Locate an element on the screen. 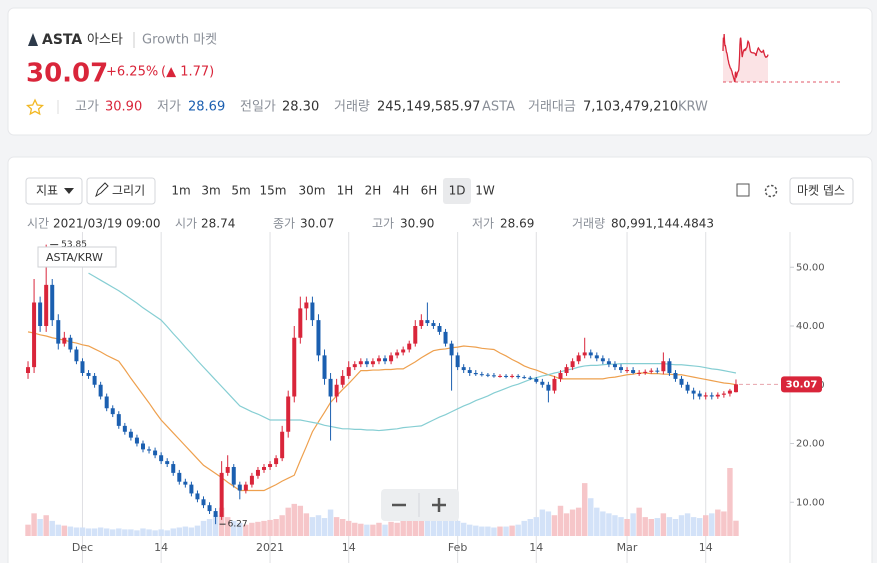 The width and height of the screenshot is (877, 563). interval-selected is located at coordinates (457, 191).